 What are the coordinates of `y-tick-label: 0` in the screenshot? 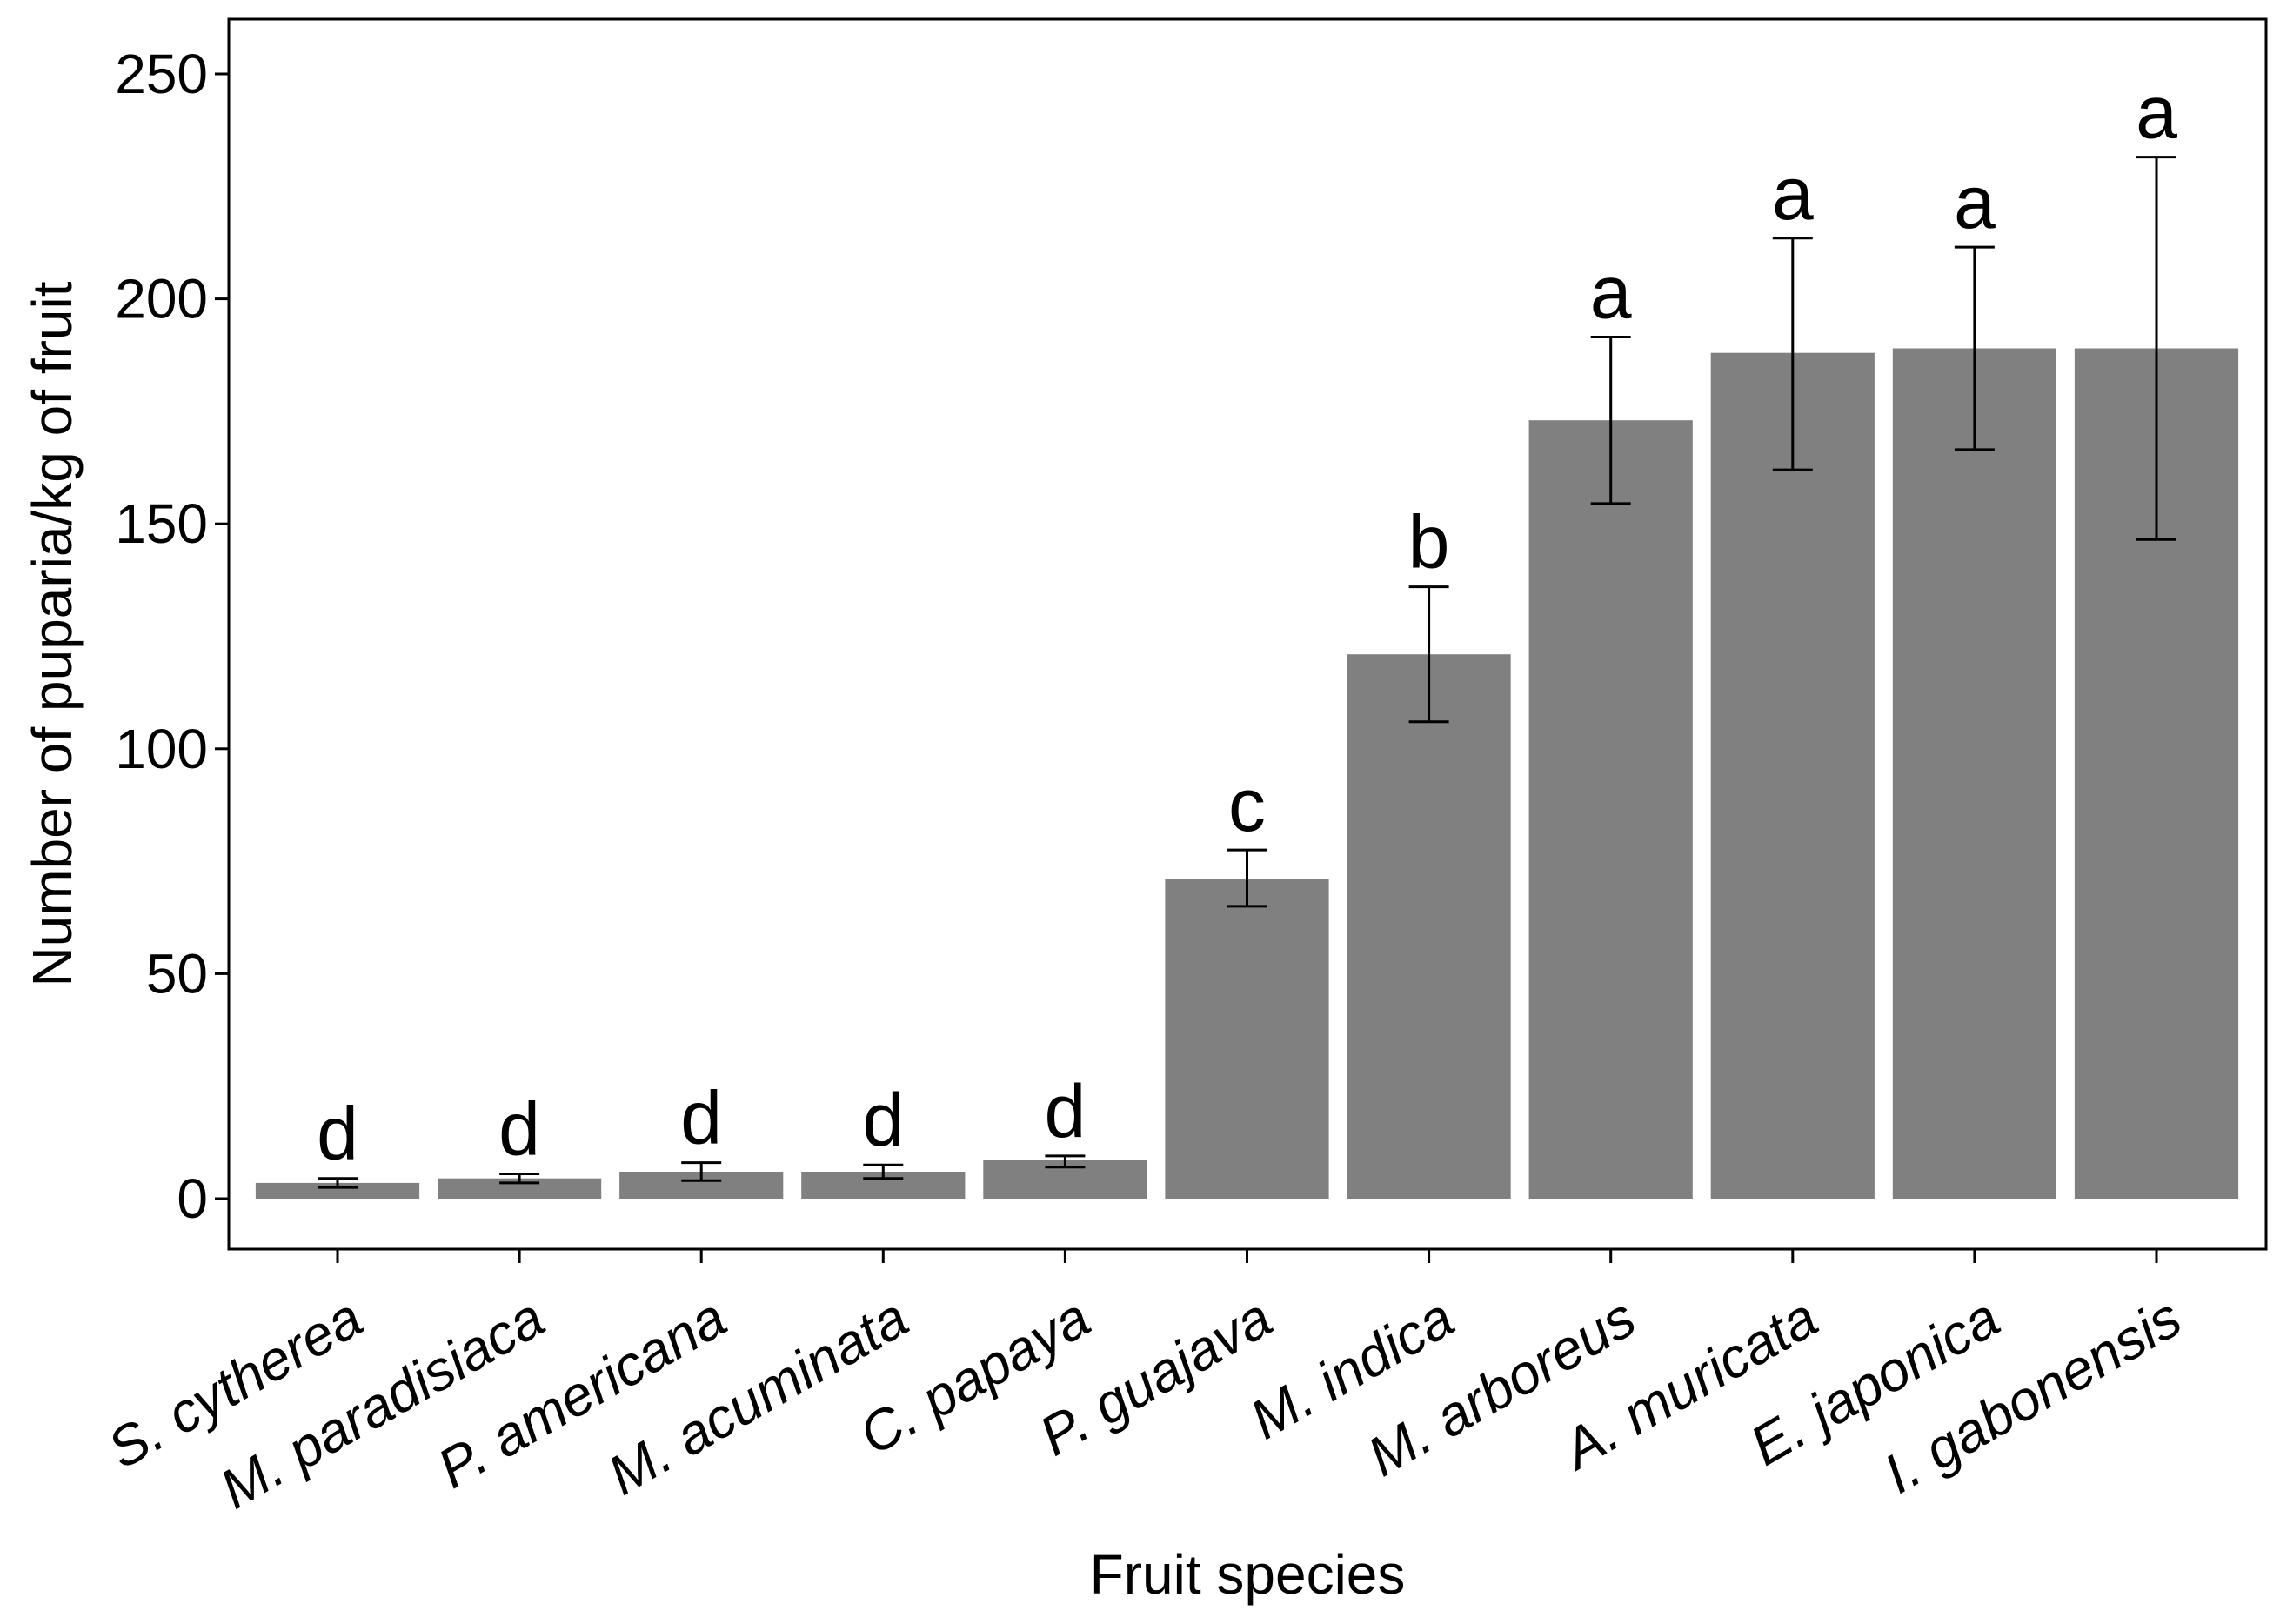 It's located at (192, 1199).